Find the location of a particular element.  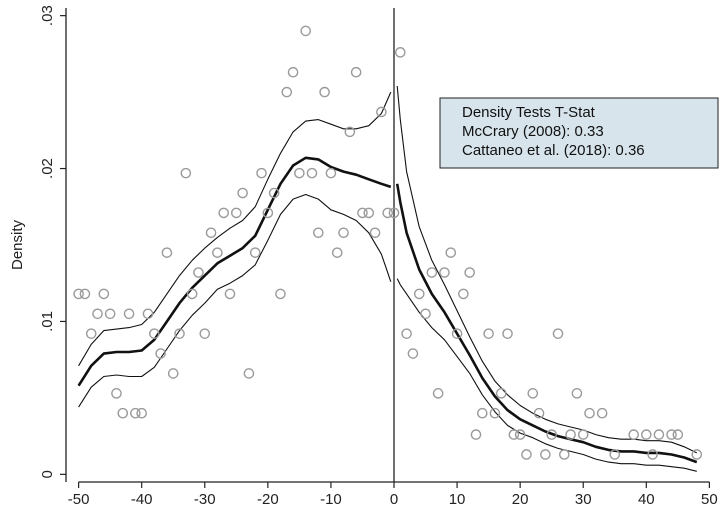

x-tick-label: 0 is located at coordinates (394, 499).